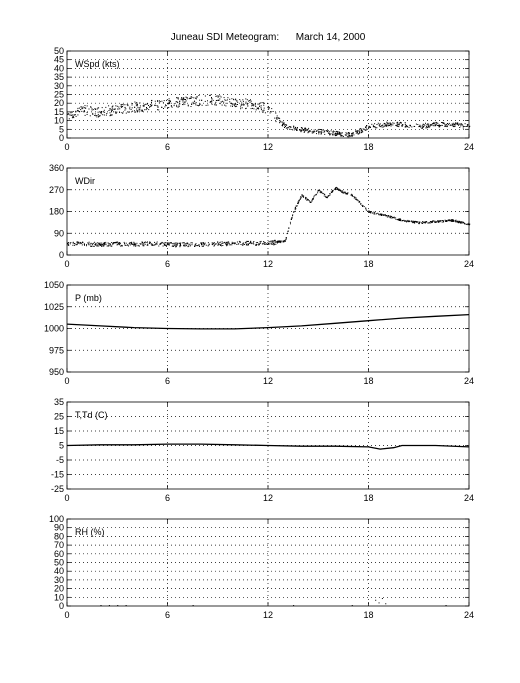  I want to click on y-tick-label: 40, so click(59, 571).